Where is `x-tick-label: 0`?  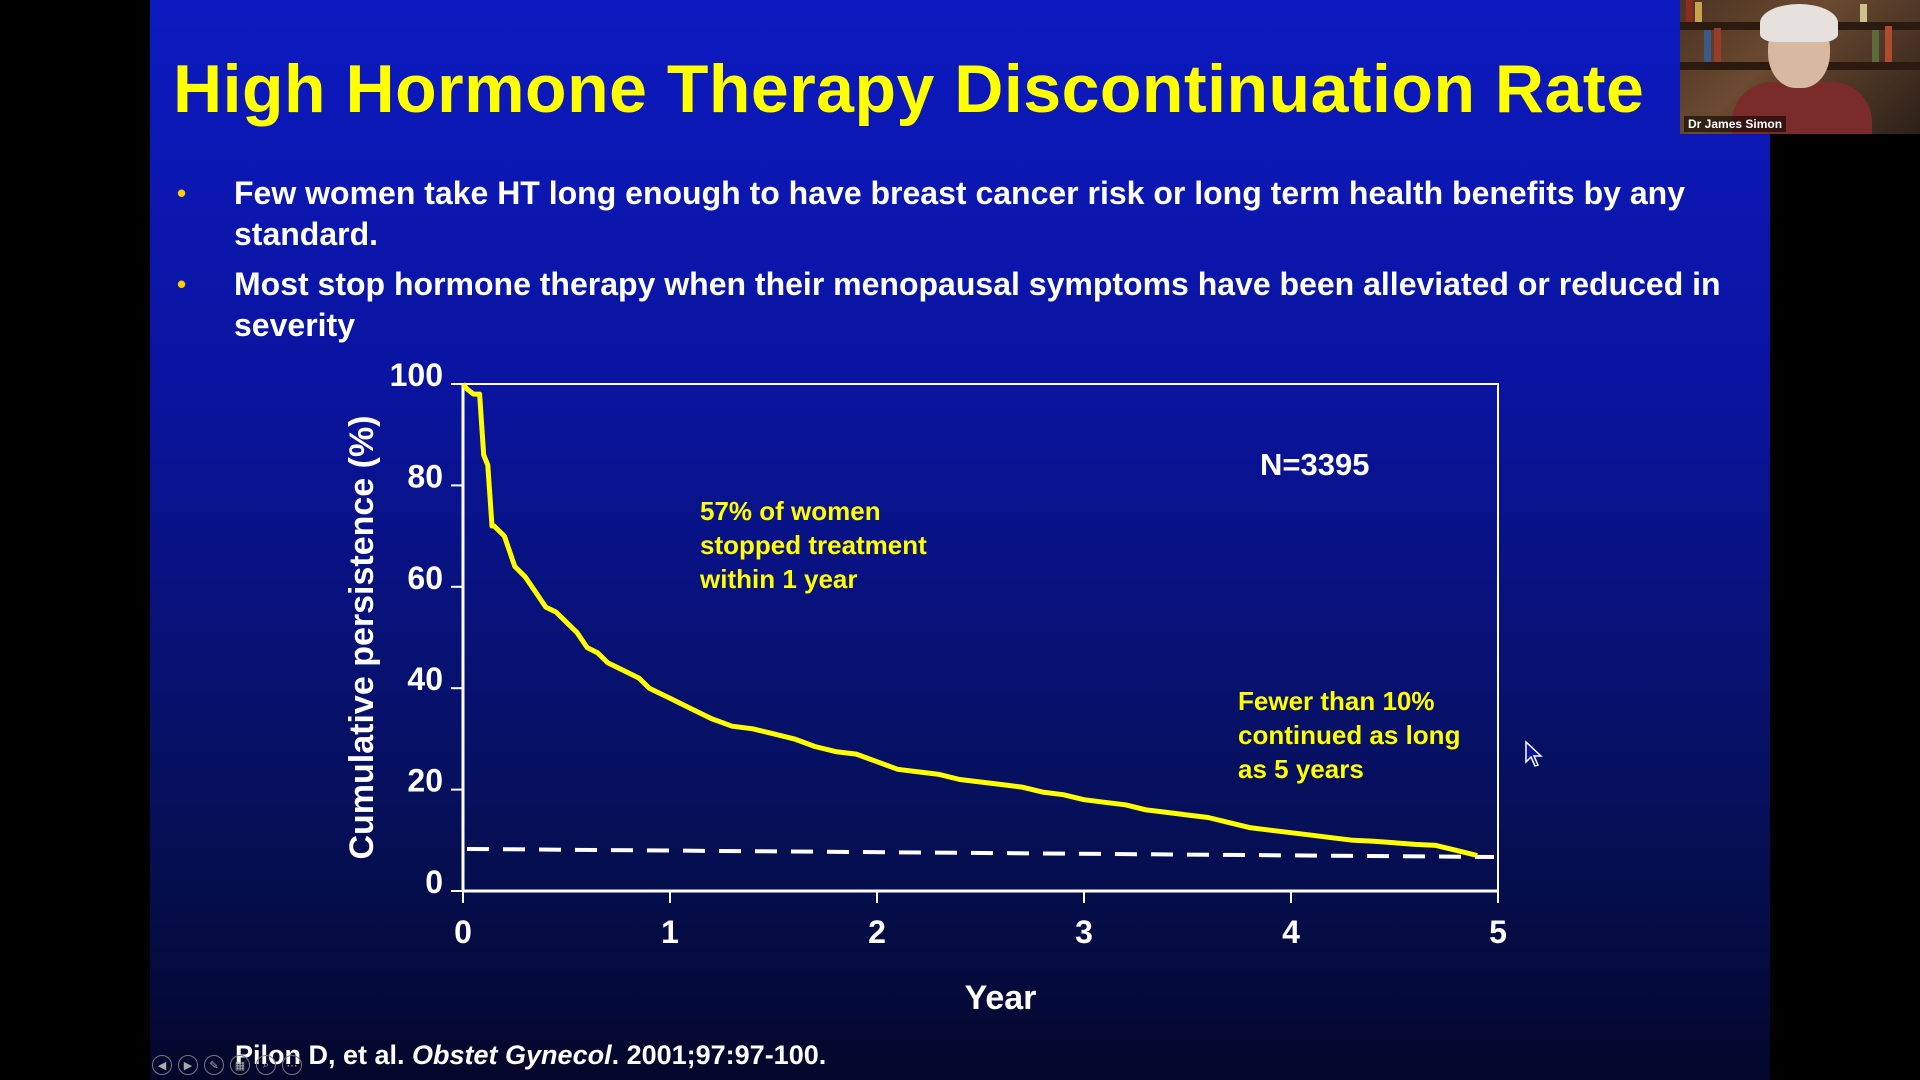
x-tick-label: 0 is located at coordinates (463, 932).